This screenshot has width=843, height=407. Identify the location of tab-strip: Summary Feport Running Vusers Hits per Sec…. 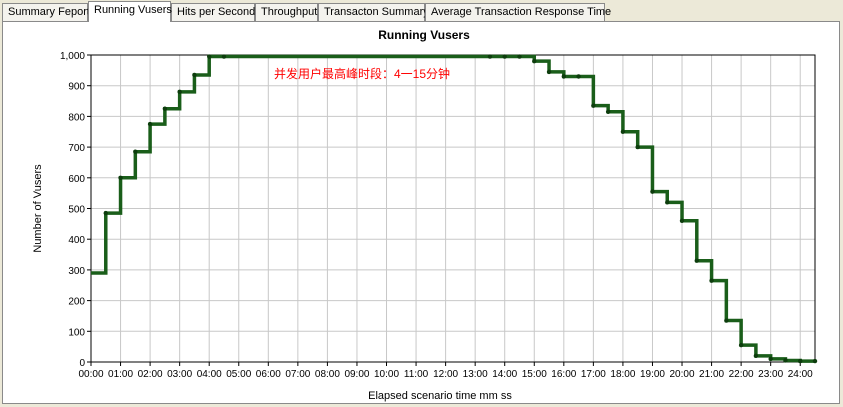
(421, 11).